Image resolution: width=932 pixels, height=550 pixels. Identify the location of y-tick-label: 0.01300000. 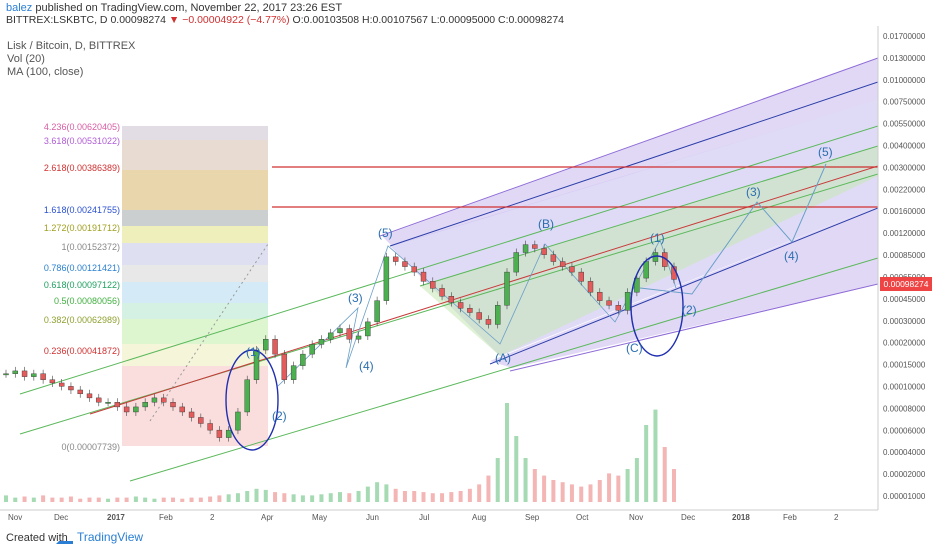
(904, 58).